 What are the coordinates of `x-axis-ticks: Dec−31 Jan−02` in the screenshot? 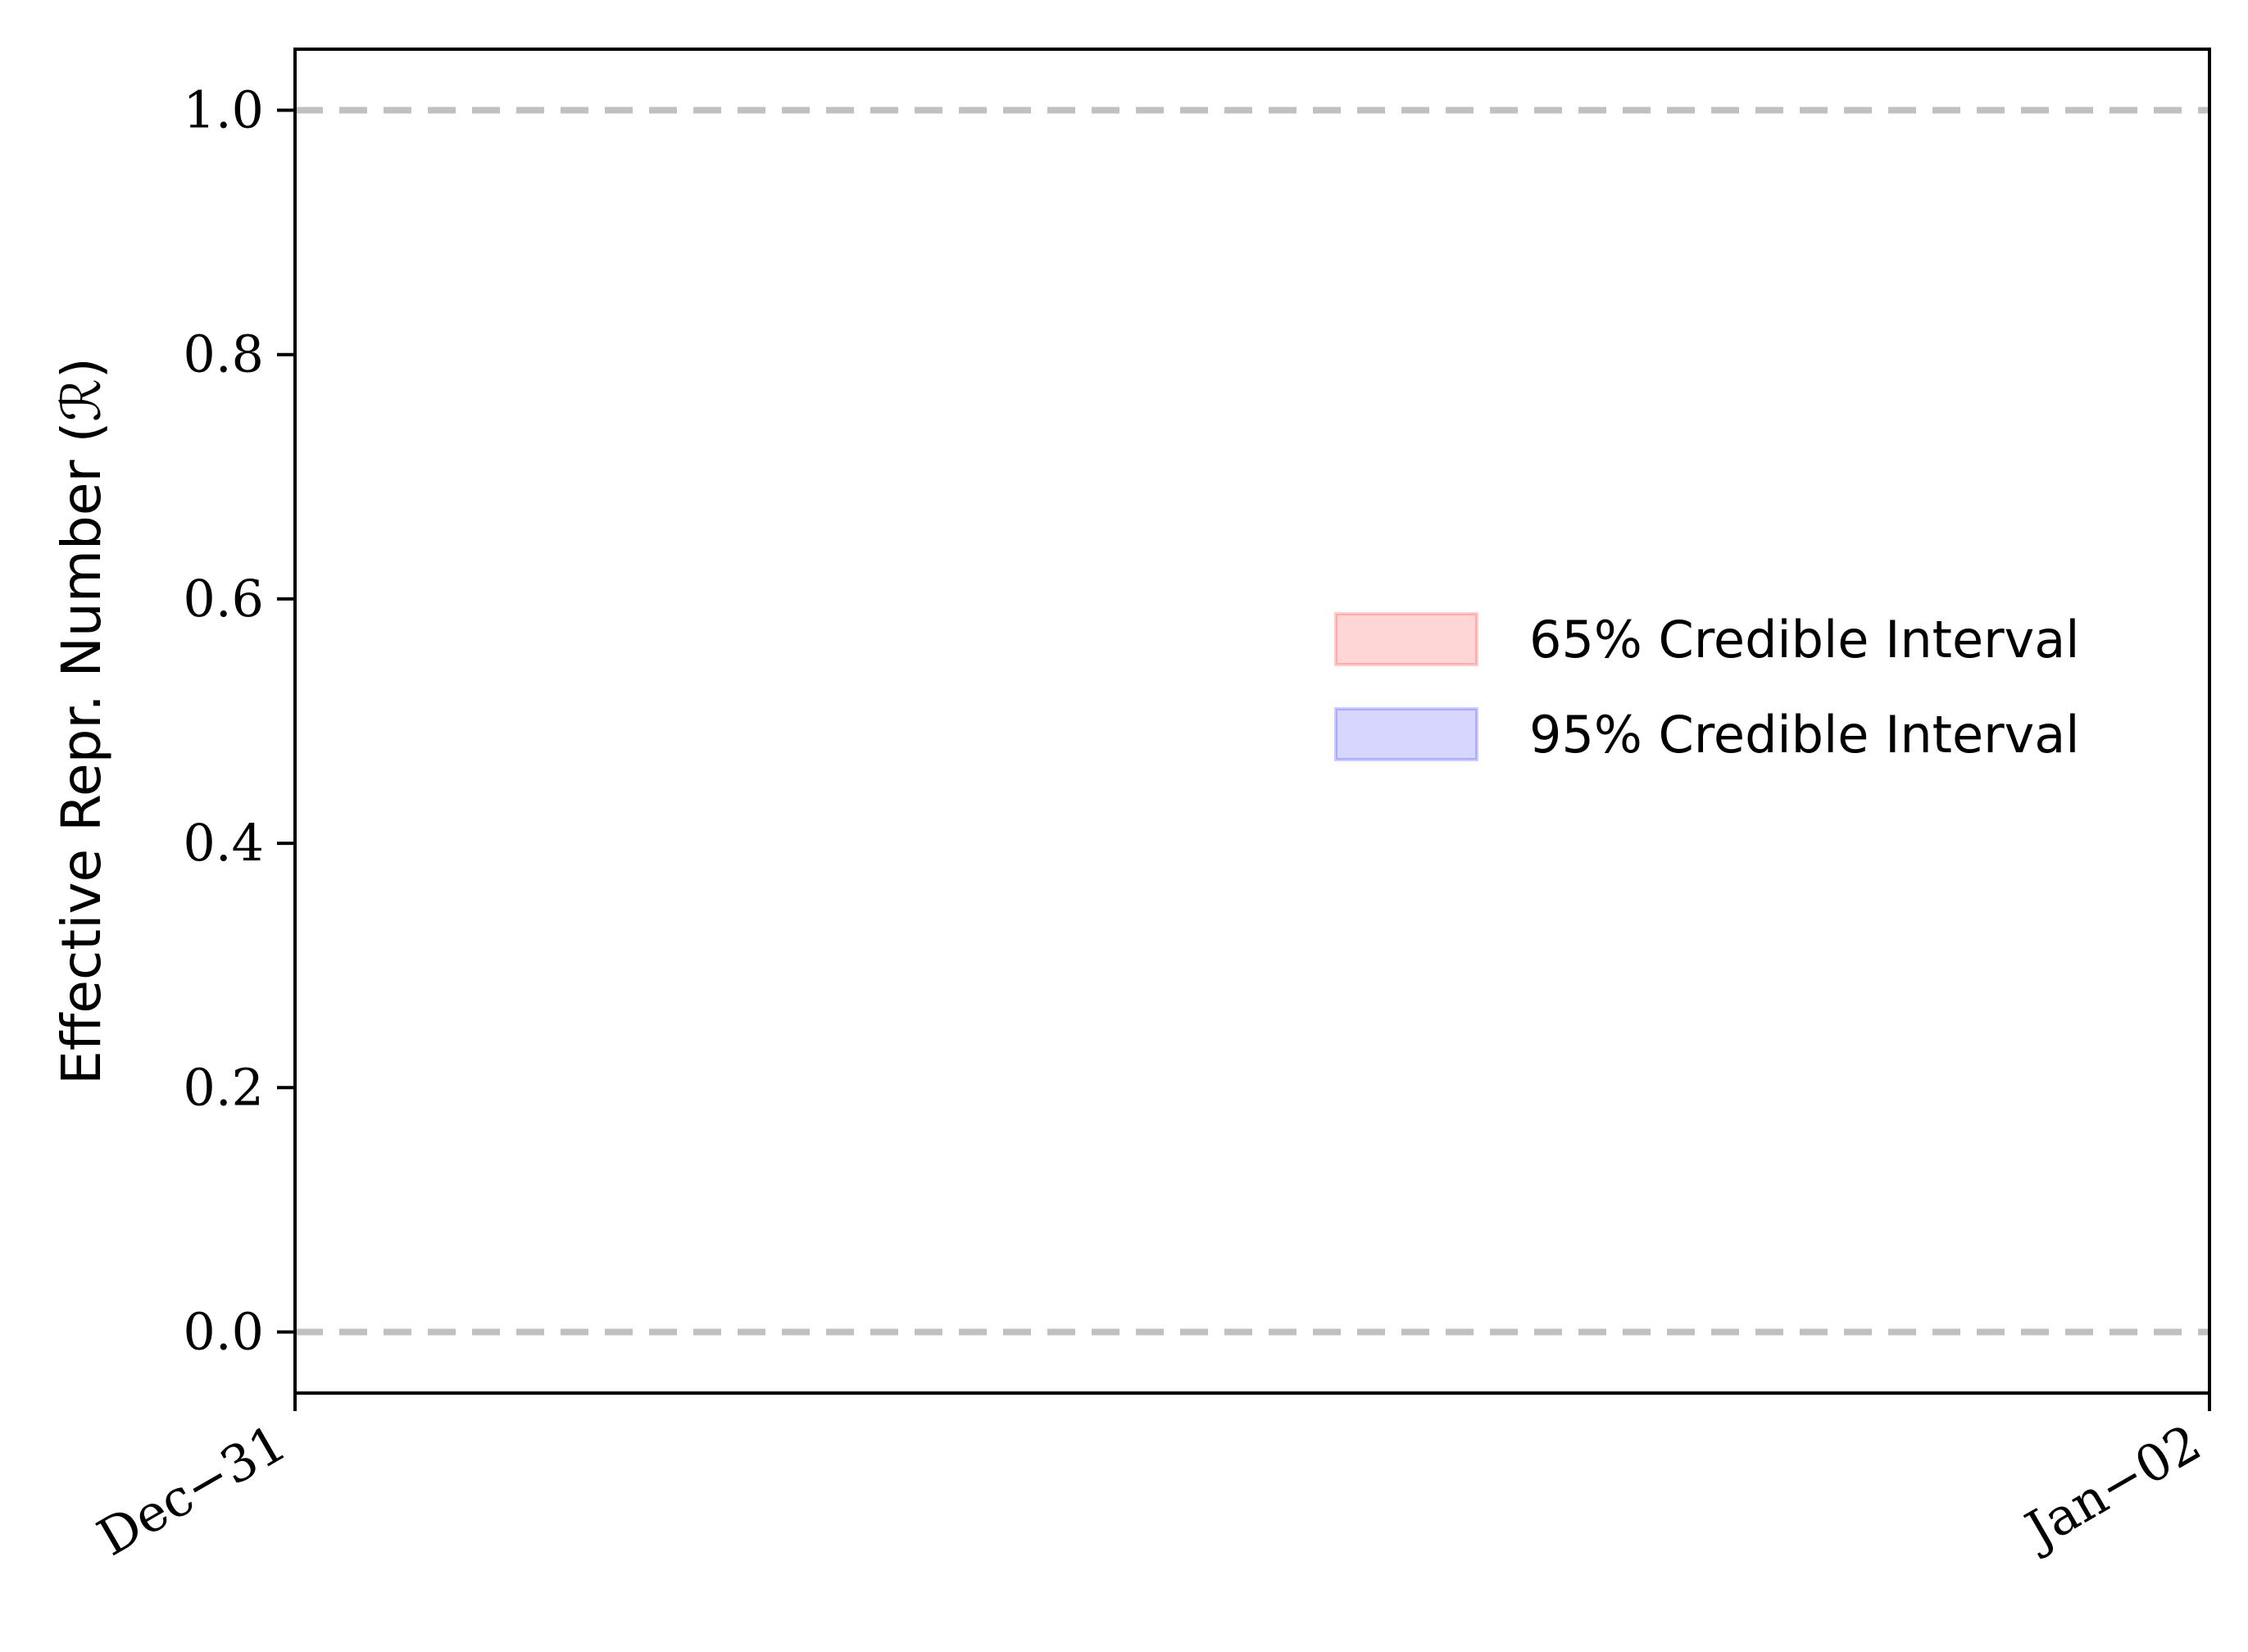 It's located at (1149, 1480).